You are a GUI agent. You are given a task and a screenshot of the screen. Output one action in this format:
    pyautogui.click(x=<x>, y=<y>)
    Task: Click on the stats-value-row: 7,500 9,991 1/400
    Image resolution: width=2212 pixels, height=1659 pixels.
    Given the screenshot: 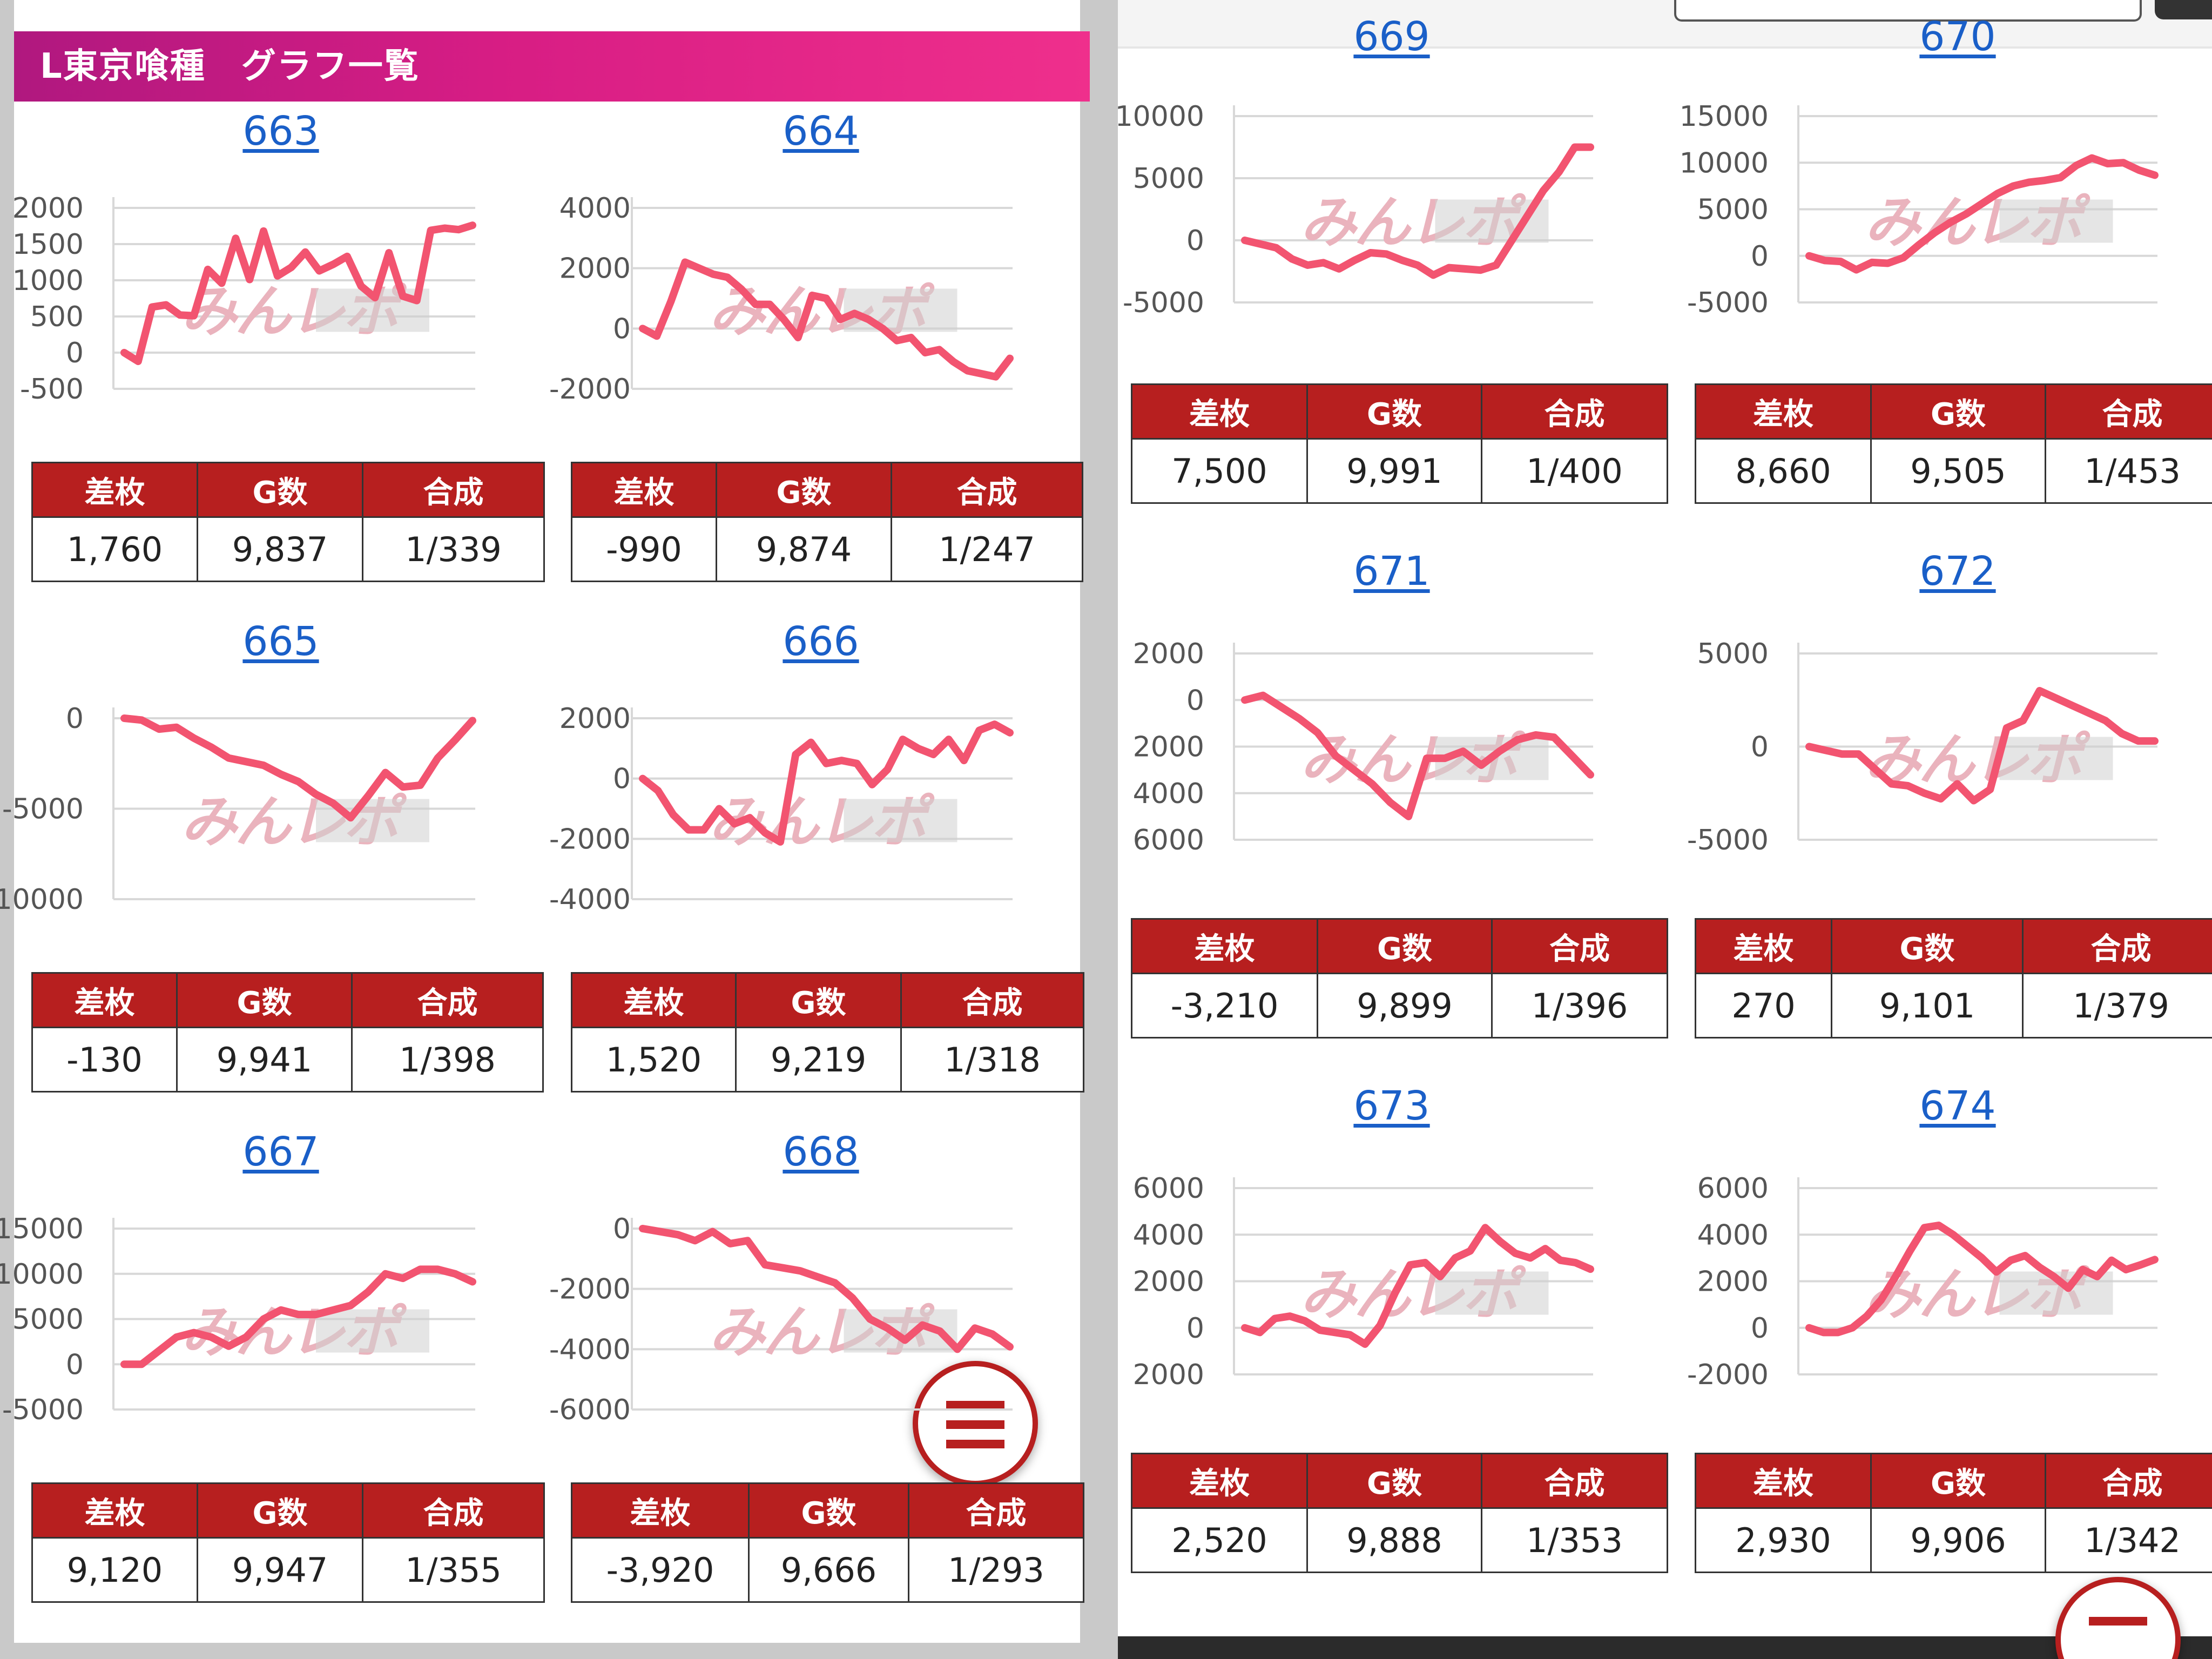 What is the action you would take?
    pyautogui.click(x=1399, y=471)
    